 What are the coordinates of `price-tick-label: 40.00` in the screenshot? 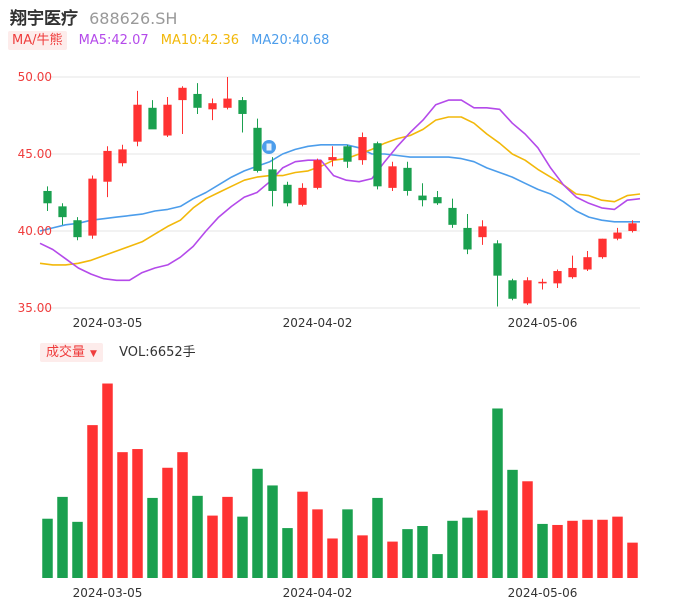 It's located at (35, 231).